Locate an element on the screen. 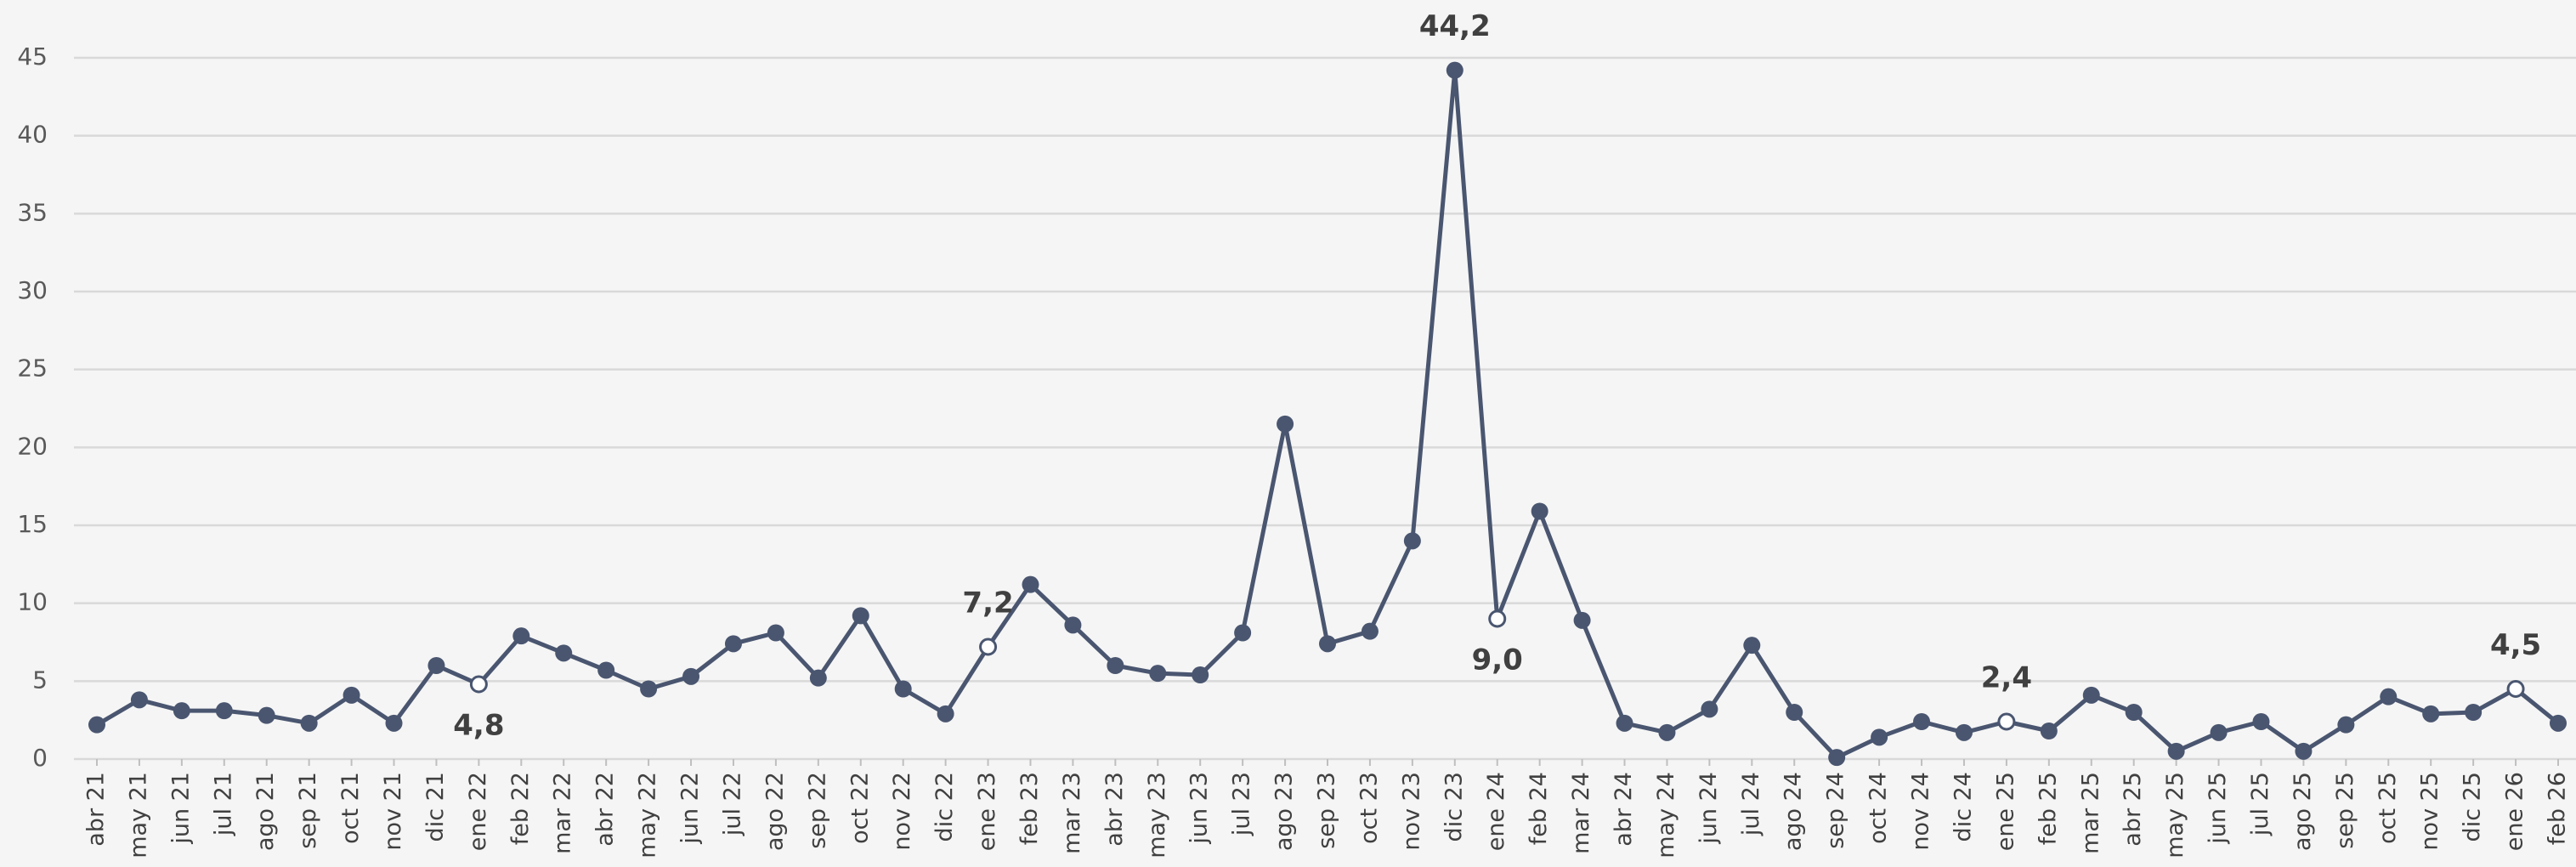 The width and height of the screenshot is (2576, 867). y-tick-label: 35 is located at coordinates (32, 212).